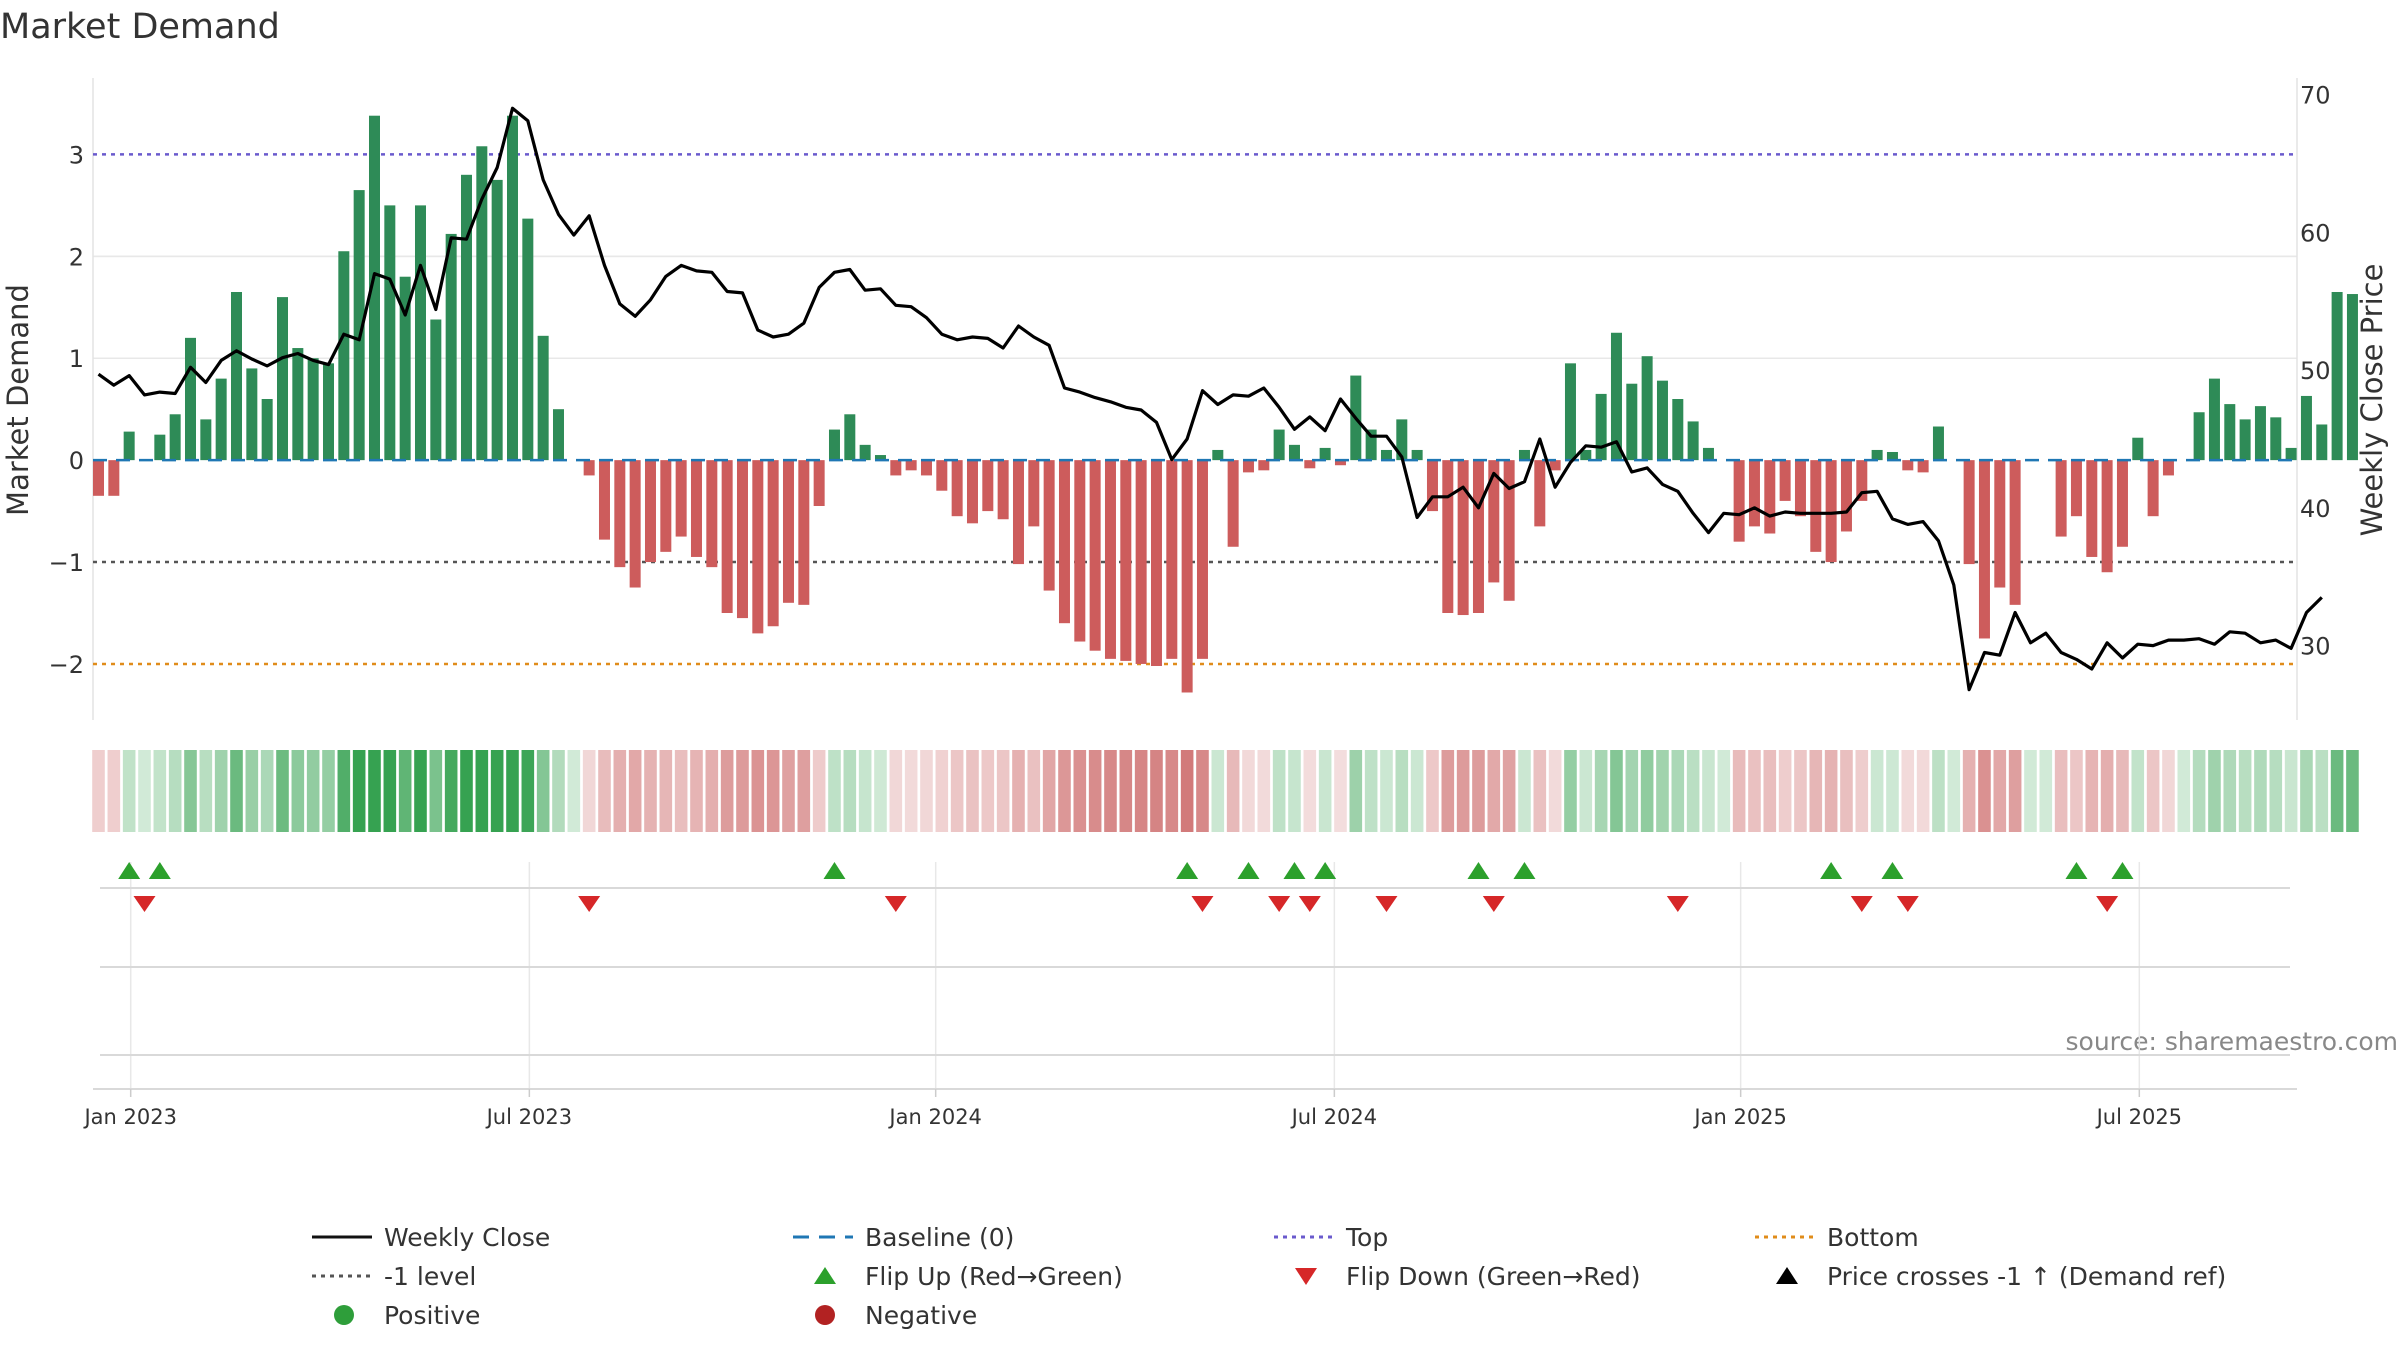  I want to click on x-tick-0: Jan 2023, so click(129, 1117).